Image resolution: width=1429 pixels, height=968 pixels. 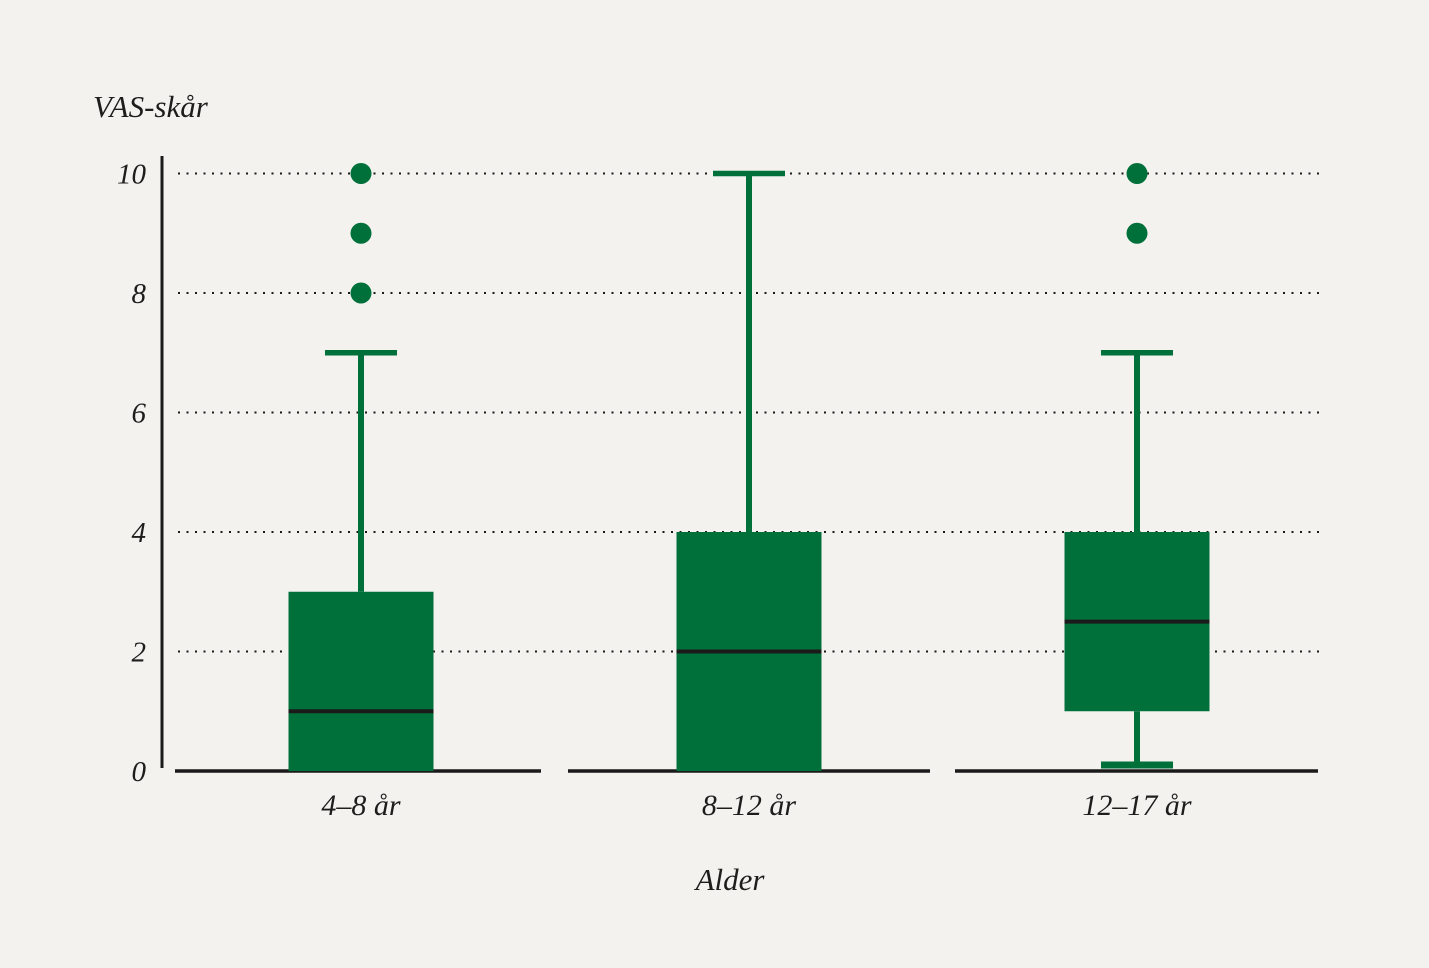 I want to click on y-tick-label: 4, so click(x=139, y=533).